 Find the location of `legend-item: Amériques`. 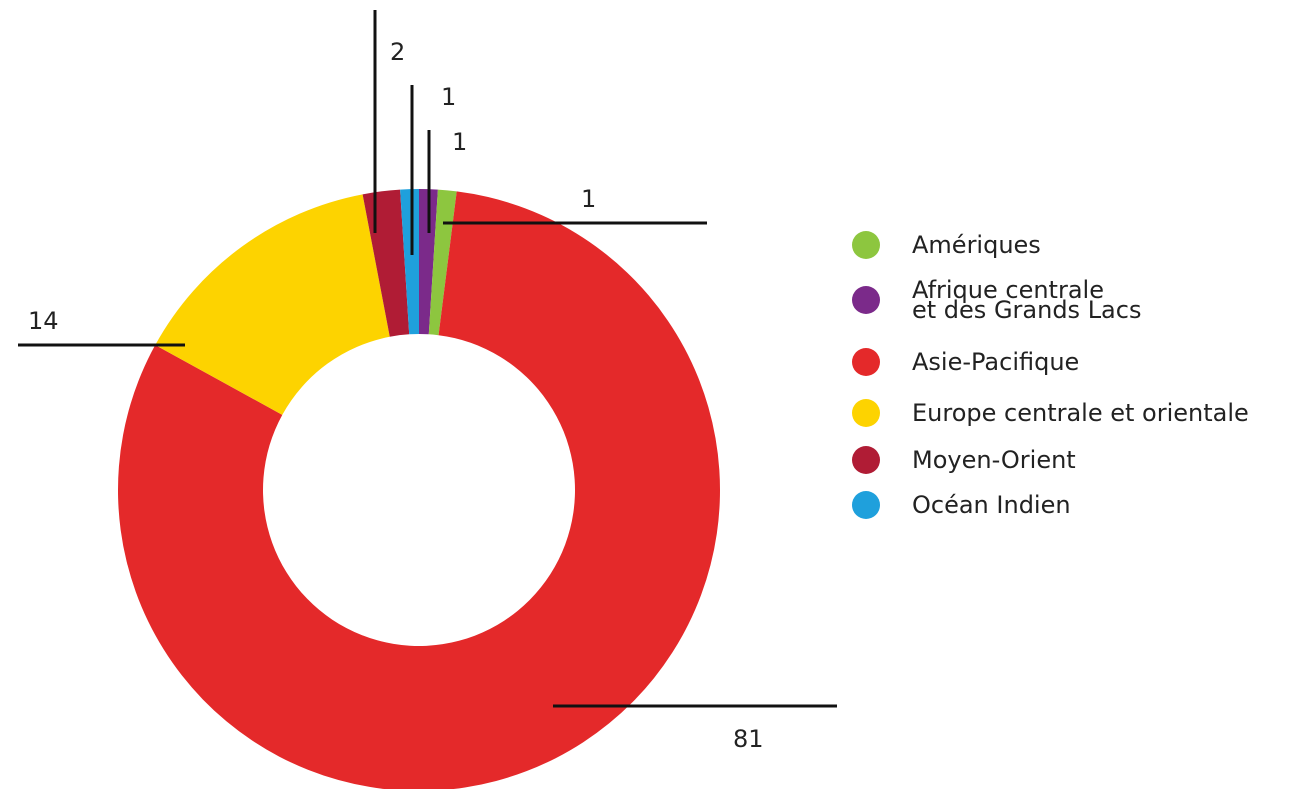

legend-item: Amériques is located at coordinates (946, 245).